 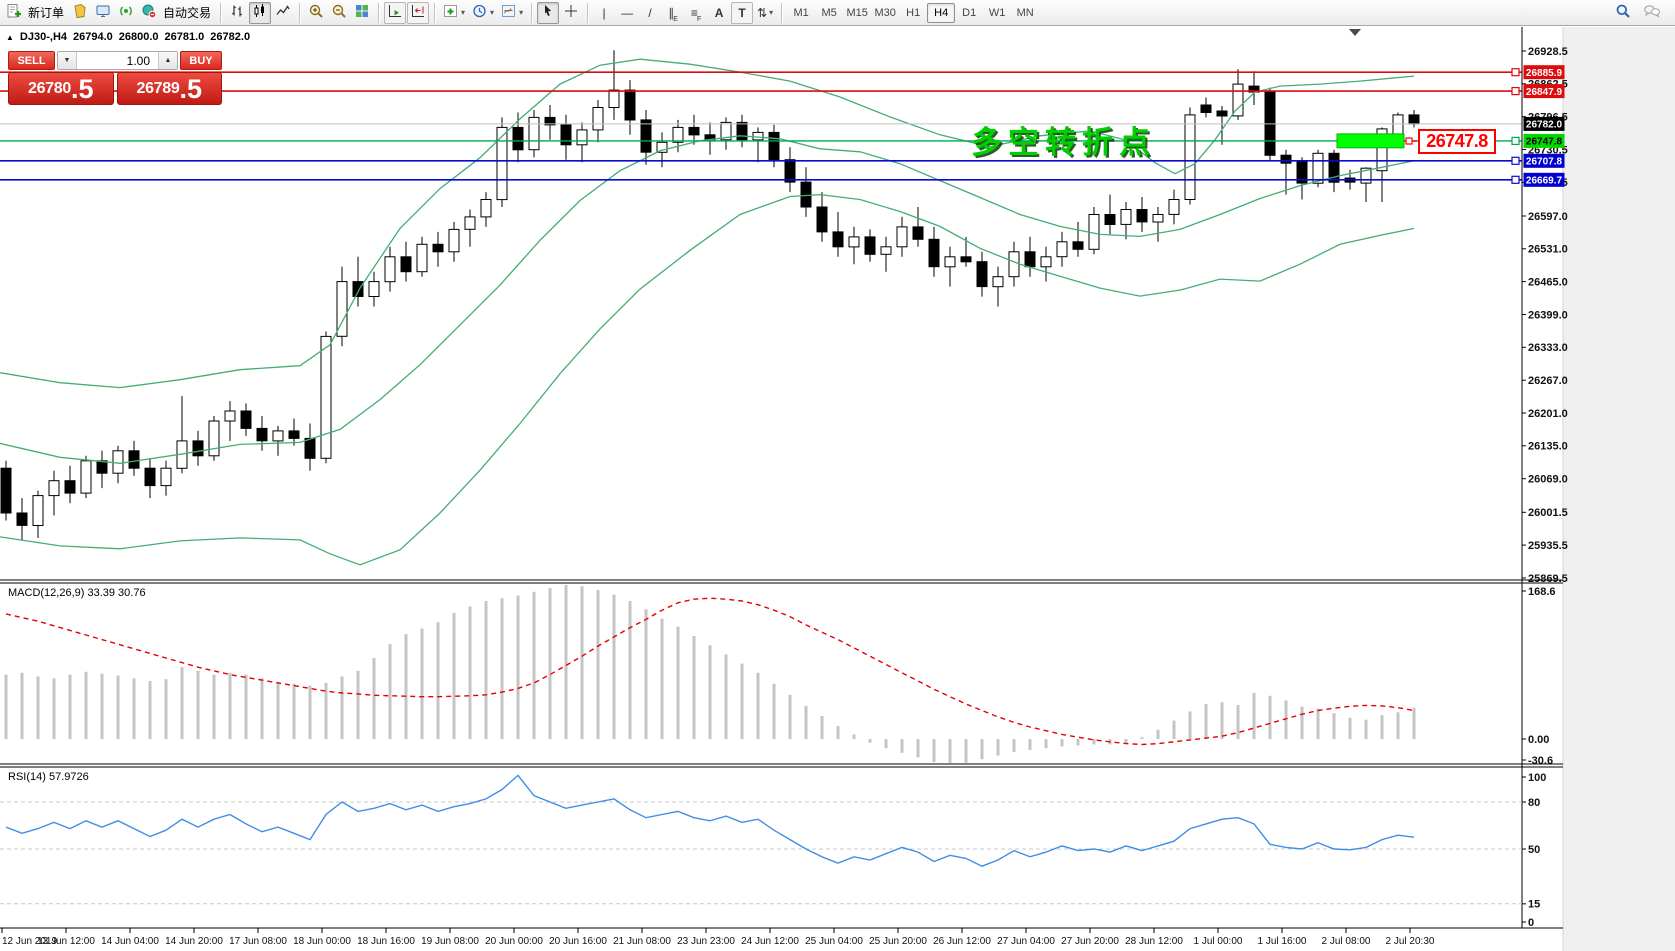 I want to click on macd-indicator-label: MACD(12,26,9) 33.39 30.76, so click(x=77, y=593).